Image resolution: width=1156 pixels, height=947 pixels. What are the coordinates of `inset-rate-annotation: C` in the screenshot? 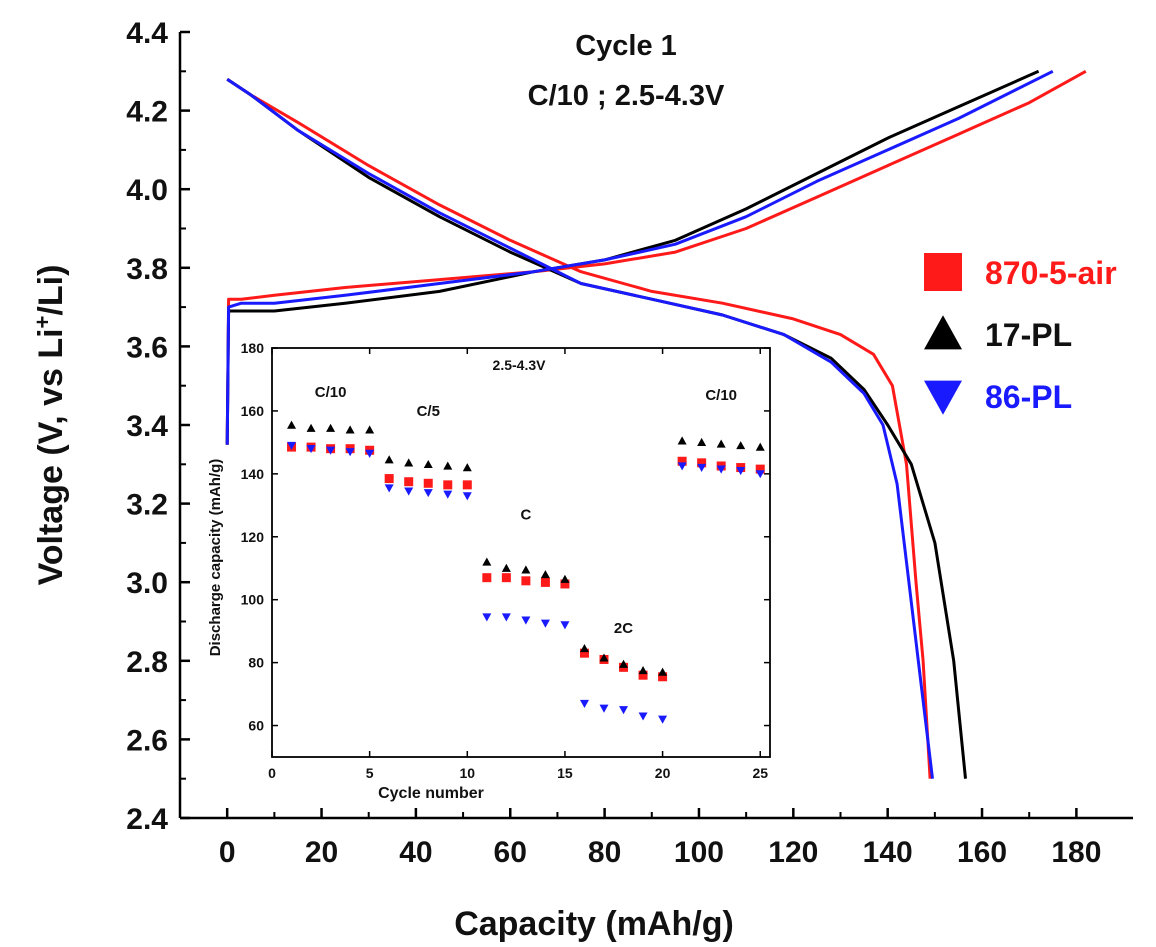 It's located at (525, 515).